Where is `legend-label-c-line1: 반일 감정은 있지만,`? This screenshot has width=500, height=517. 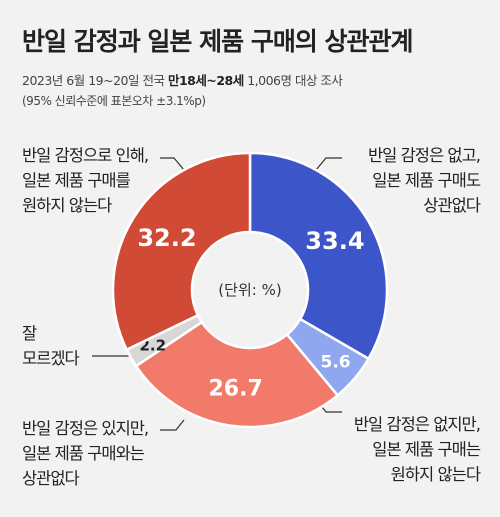
legend-label-c-line1: 반일 감정은 있지만, is located at coordinates (85, 428).